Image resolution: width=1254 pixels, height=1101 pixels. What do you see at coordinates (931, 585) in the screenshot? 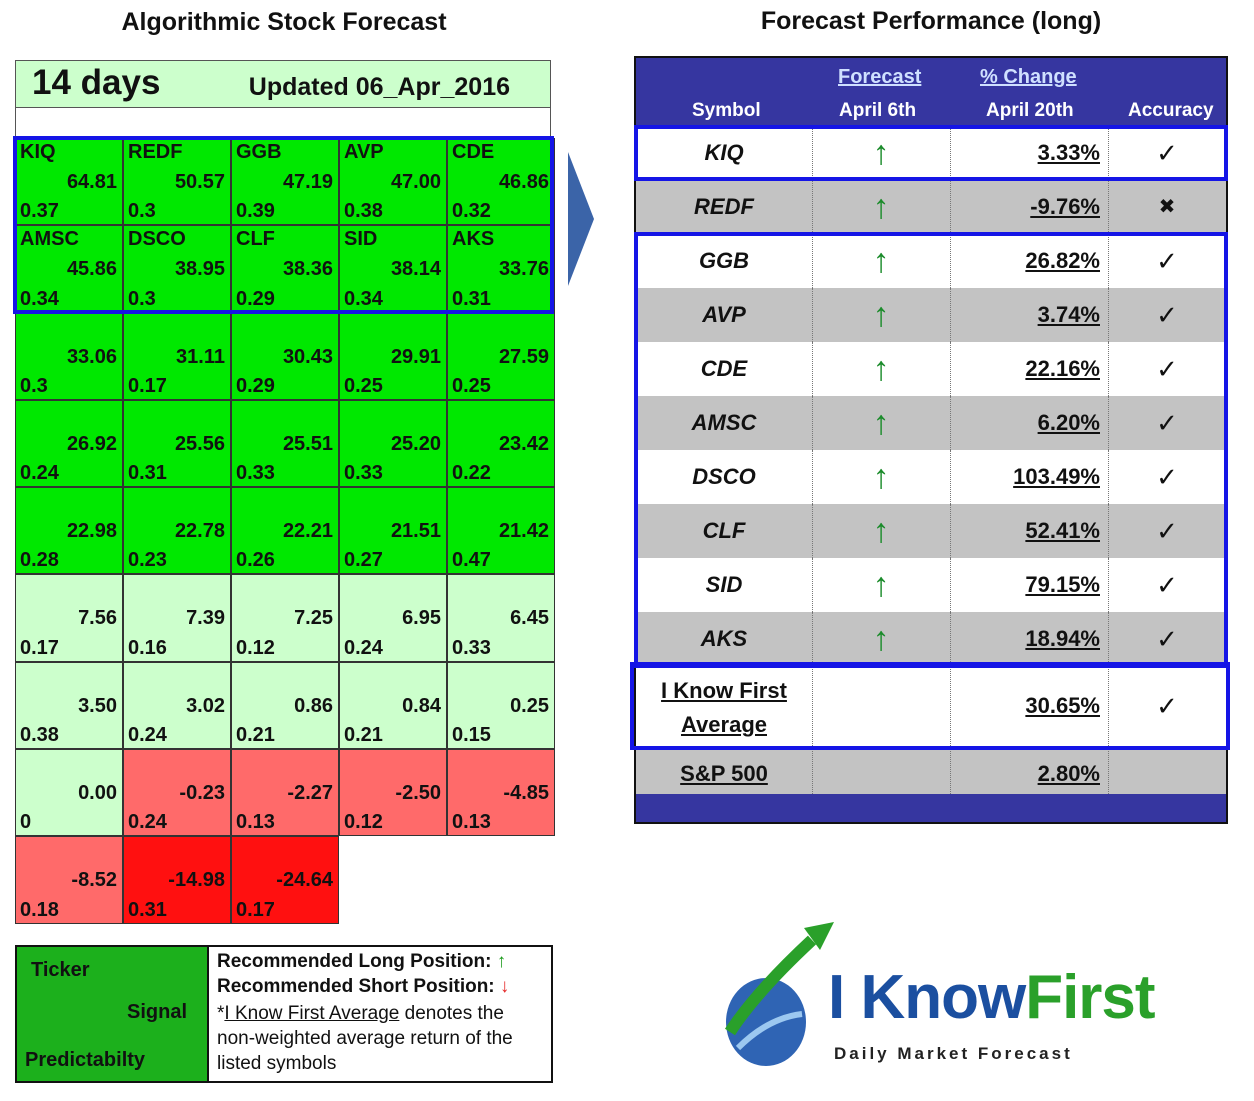
I see `performance-row: SID ↑ 79.15% ✓` at bounding box center [931, 585].